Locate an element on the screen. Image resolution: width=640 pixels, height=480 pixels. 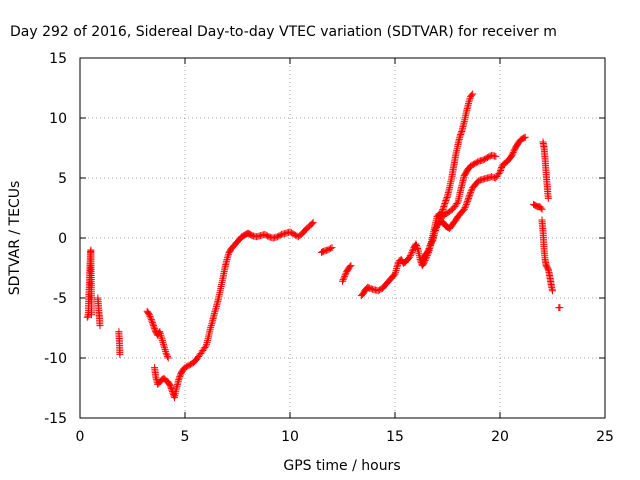
y-axis-title: SDTVAR / TECUs is located at coordinates (15, 238).